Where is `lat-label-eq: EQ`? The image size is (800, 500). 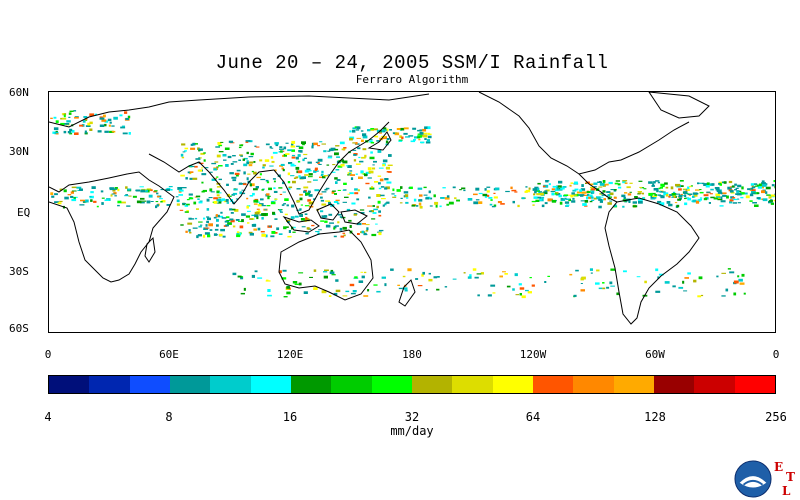 lat-label-eq: EQ is located at coordinates (24, 212).